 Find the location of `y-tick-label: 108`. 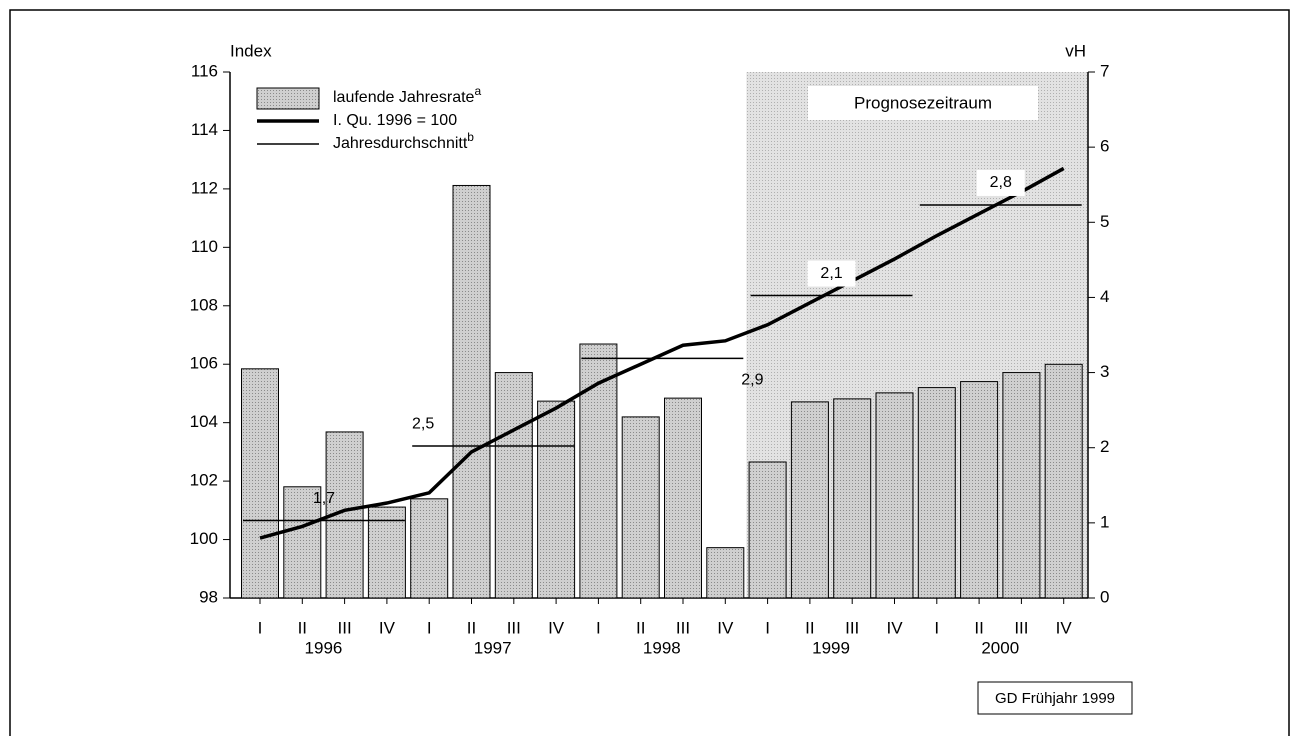

y-tick-label: 108 is located at coordinates (204, 304).